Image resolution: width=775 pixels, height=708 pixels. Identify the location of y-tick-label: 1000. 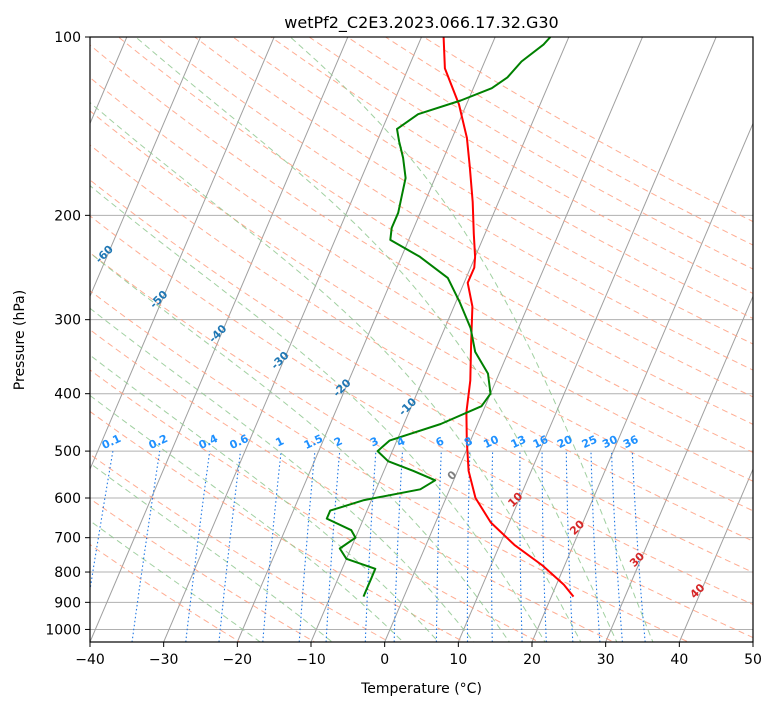
(63, 630).